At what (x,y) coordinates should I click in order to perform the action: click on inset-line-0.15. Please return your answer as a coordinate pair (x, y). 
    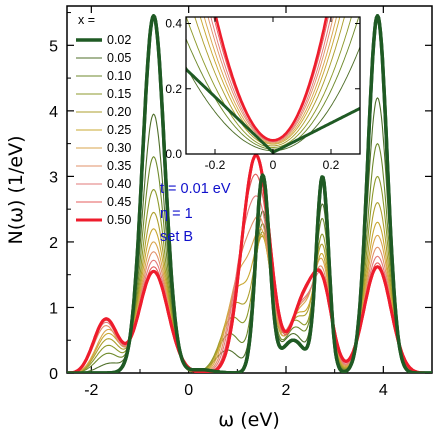
    Looking at the image, I should click on (269, 82).